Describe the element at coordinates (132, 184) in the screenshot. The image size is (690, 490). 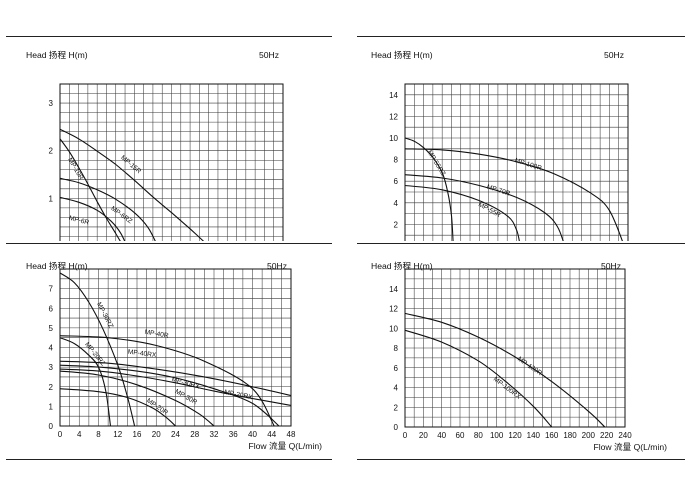
I see `chart0-curve-mp-15r` at that location.